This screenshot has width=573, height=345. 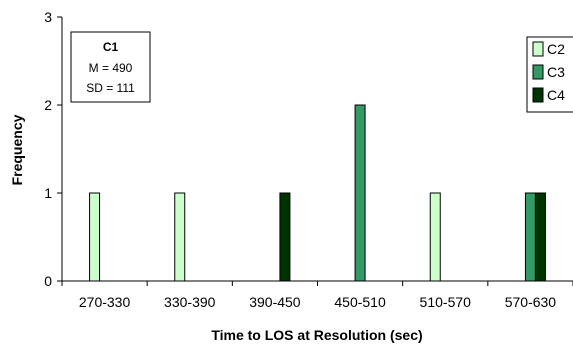 What do you see at coordinates (538, 72) in the screenshot?
I see `legend-swatch-c3` at bounding box center [538, 72].